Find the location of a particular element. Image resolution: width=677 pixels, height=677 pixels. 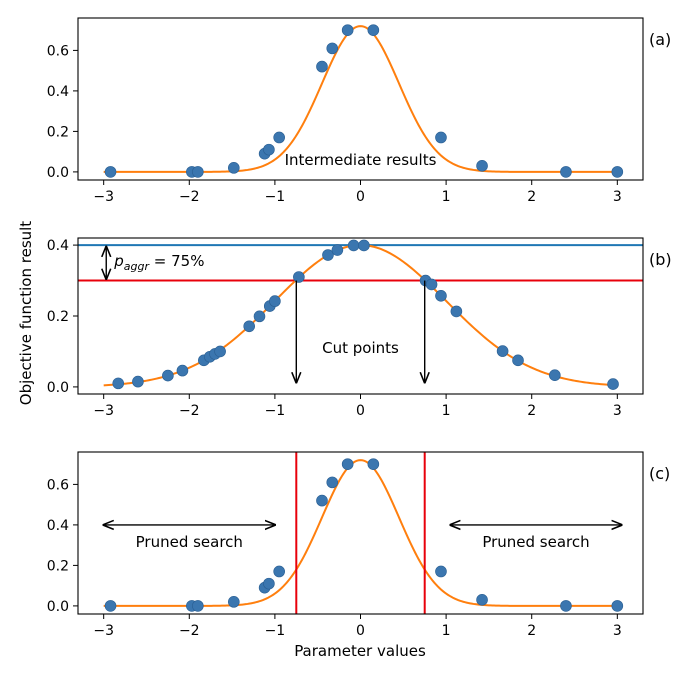

p-aggr-label: paggr = 75% is located at coordinates (158, 262).